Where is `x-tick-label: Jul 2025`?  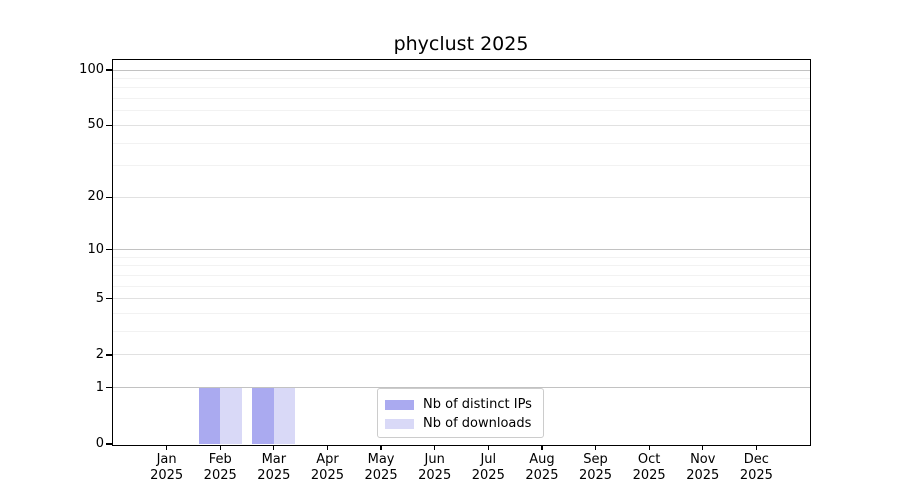
x-tick-label: Jul 2025 is located at coordinates (488, 467).